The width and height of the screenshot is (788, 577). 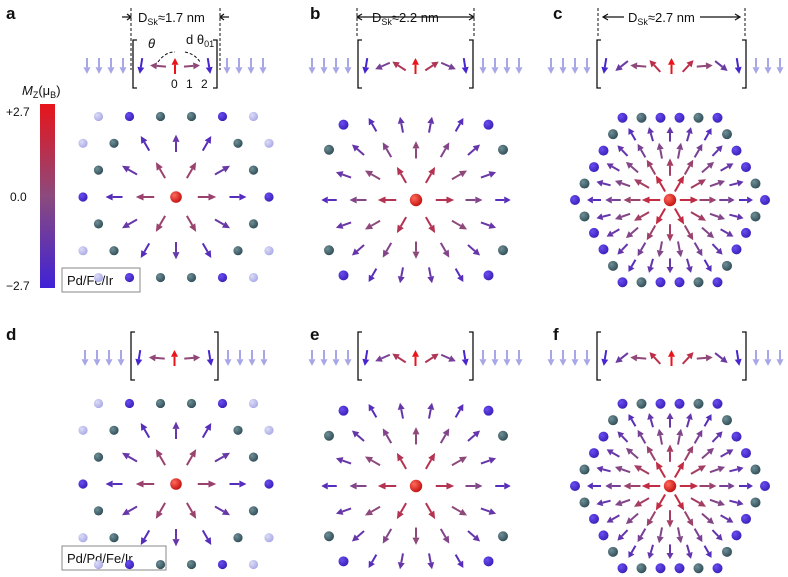 What do you see at coordinates (416, 486) in the screenshot?
I see `spin-lattice-e` at bounding box center [416, 486].